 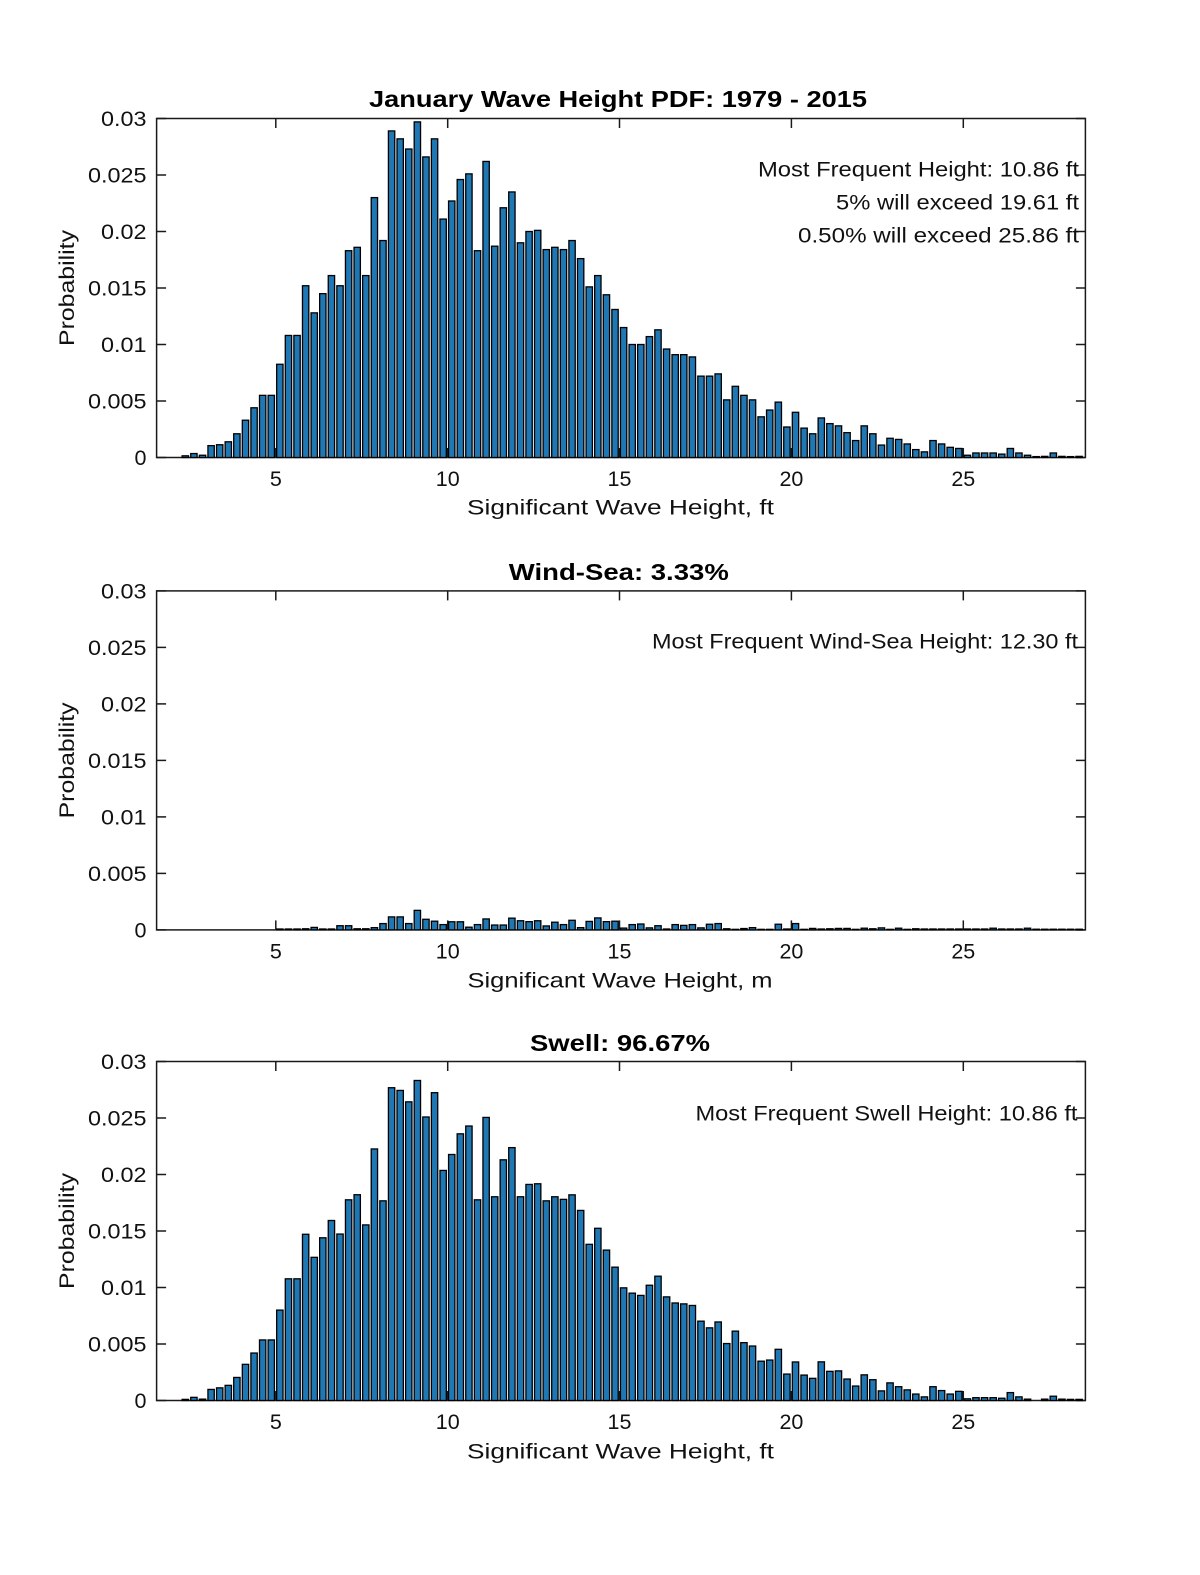 What do you see at coordinates (887, 1114) in the screenshot?
I see `svg-text:Most Frequent Swell Height: 10: Most Frequent Swell Height: 10.86 ft` at bounding box center [887, 1114].